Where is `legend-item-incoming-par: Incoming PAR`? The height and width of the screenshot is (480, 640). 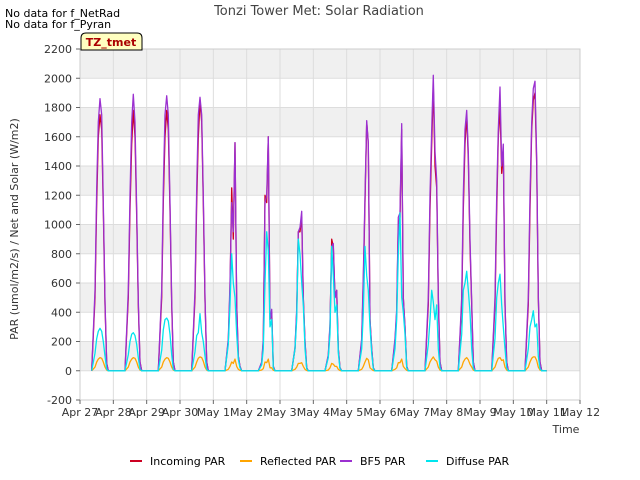 legend-item-incoming-par: Incoming PAR is located at coordinates (178, 461).